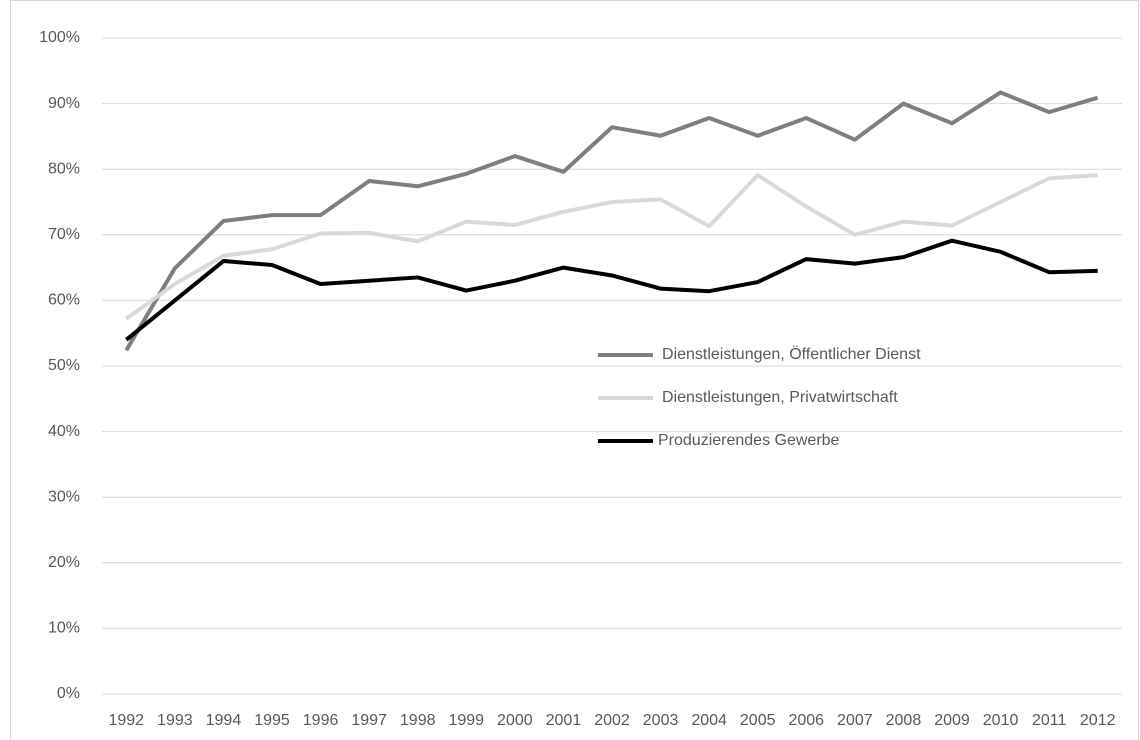 The width and height of the screenshot is (1140, 740). I want to click on y-tick-label: 40%, so click(64, 431).